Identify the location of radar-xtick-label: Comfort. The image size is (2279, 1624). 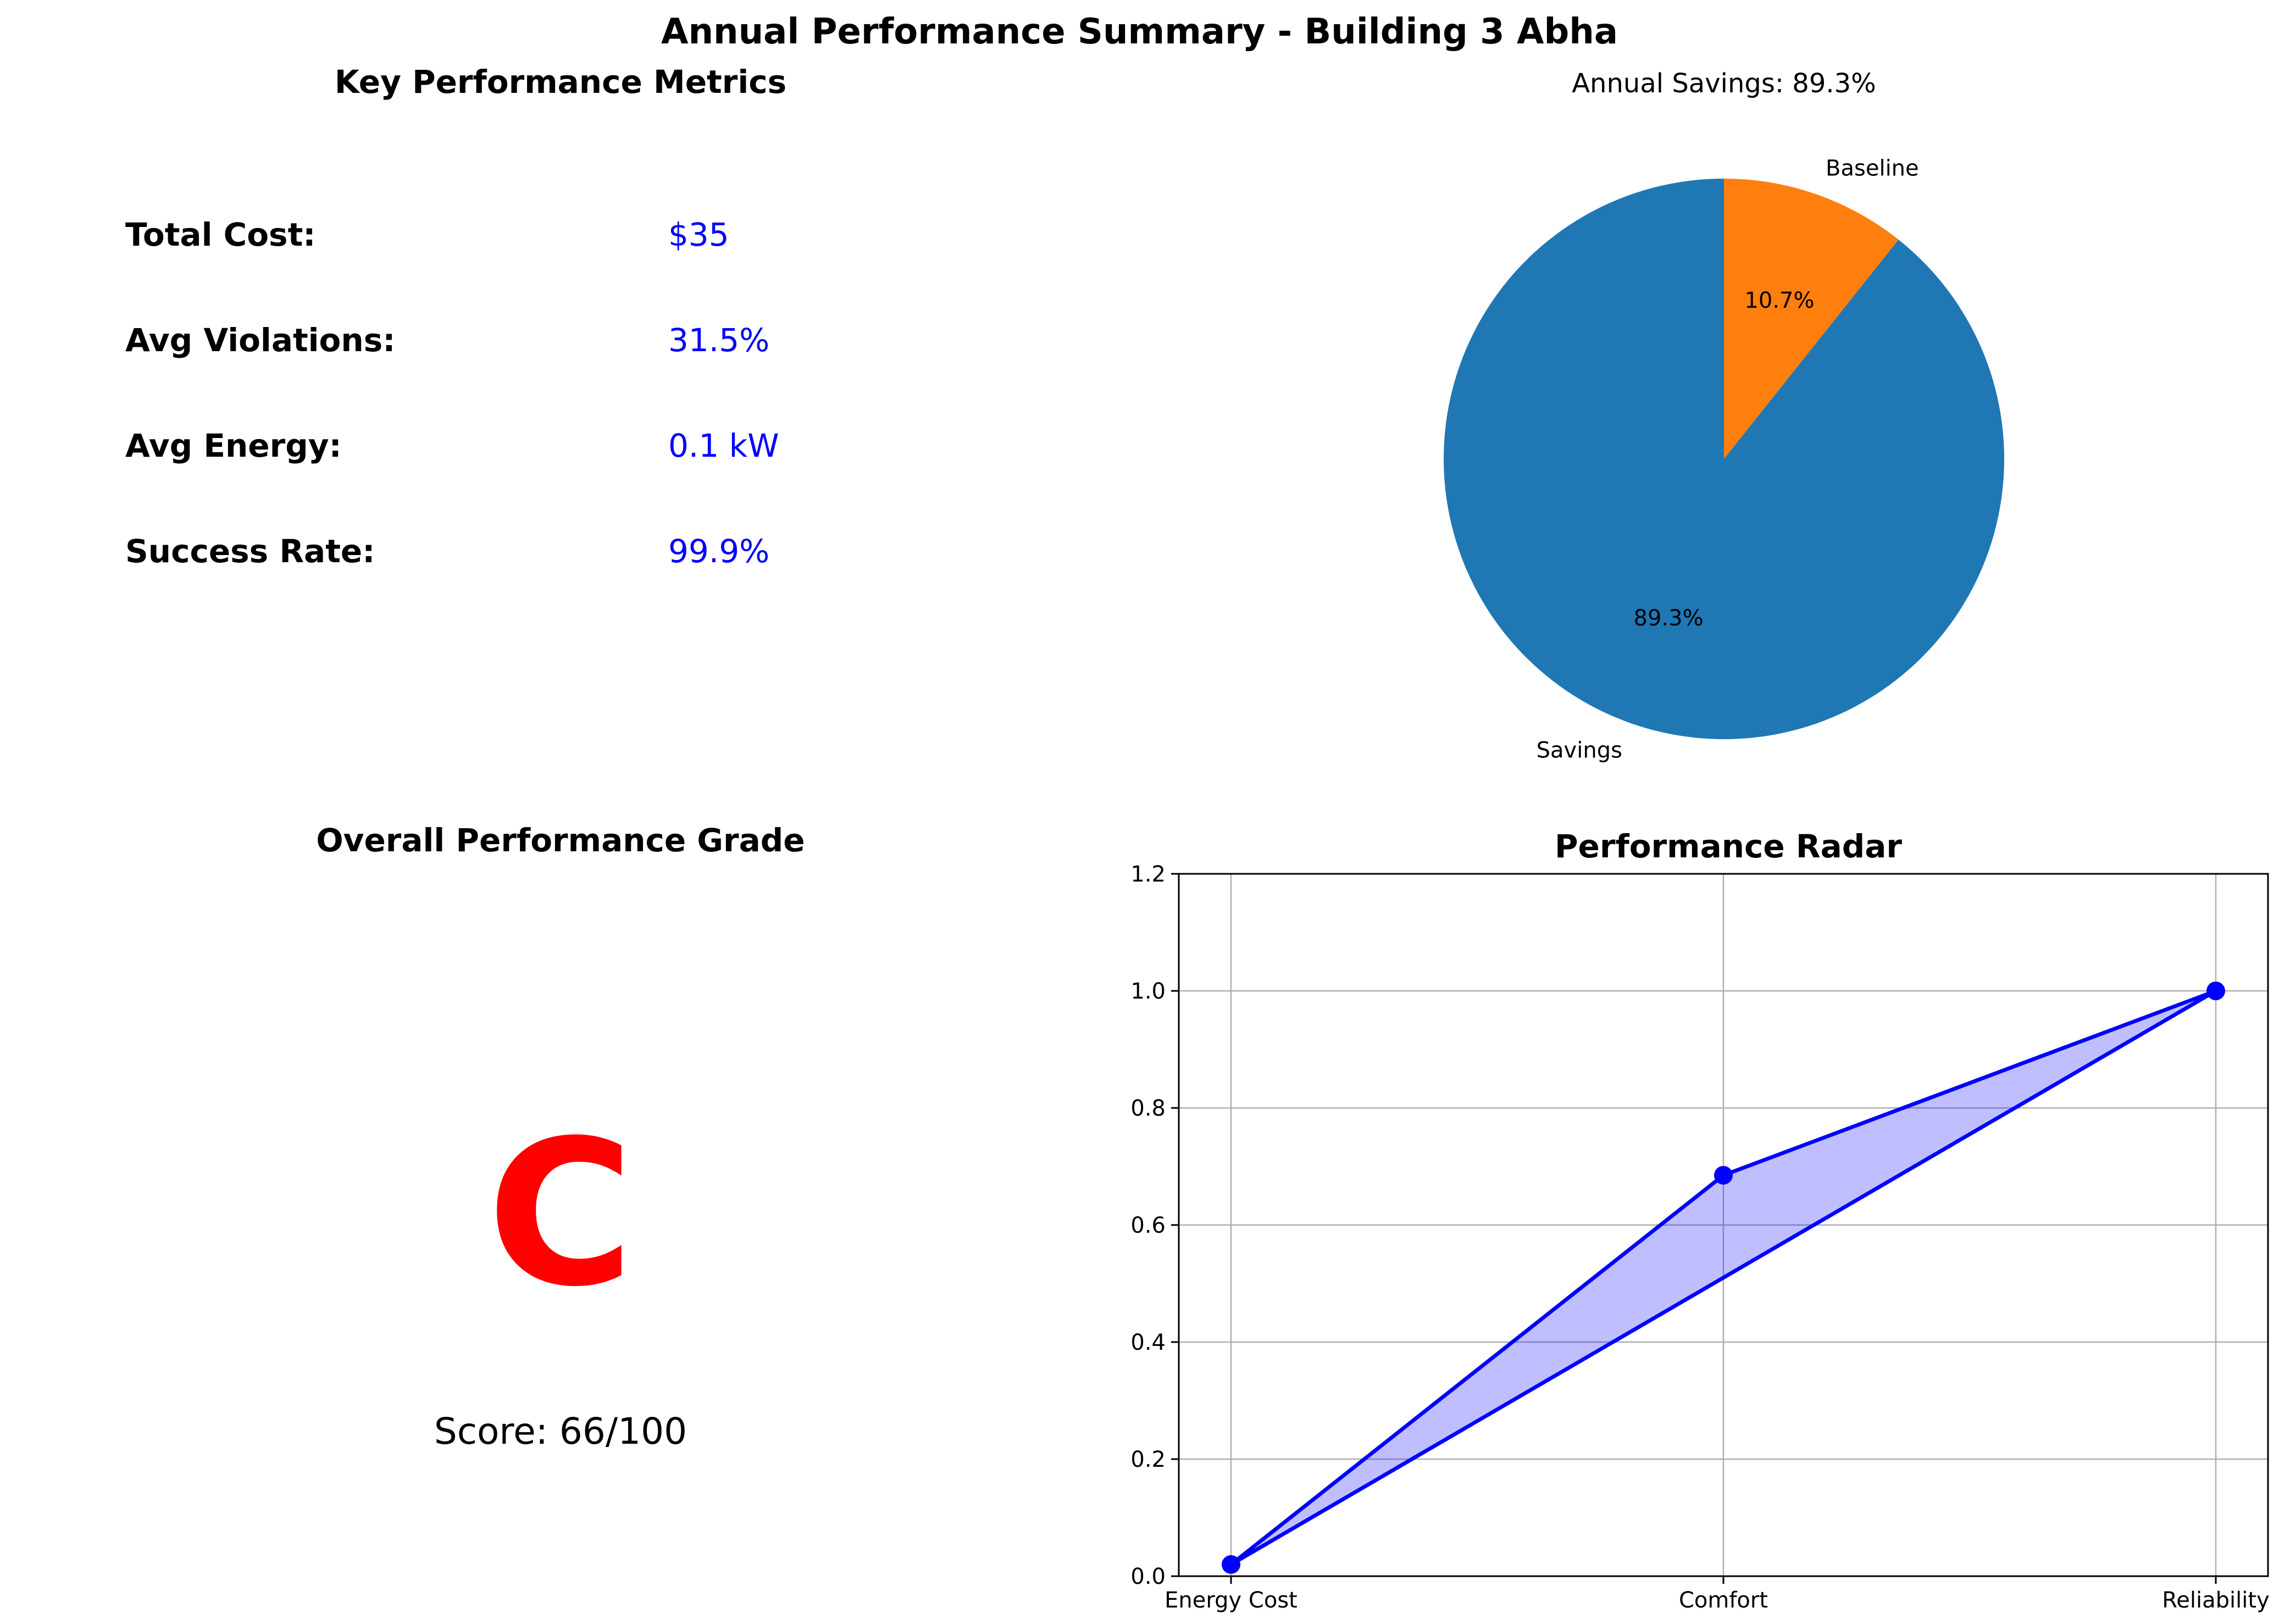
(1723, 1600).